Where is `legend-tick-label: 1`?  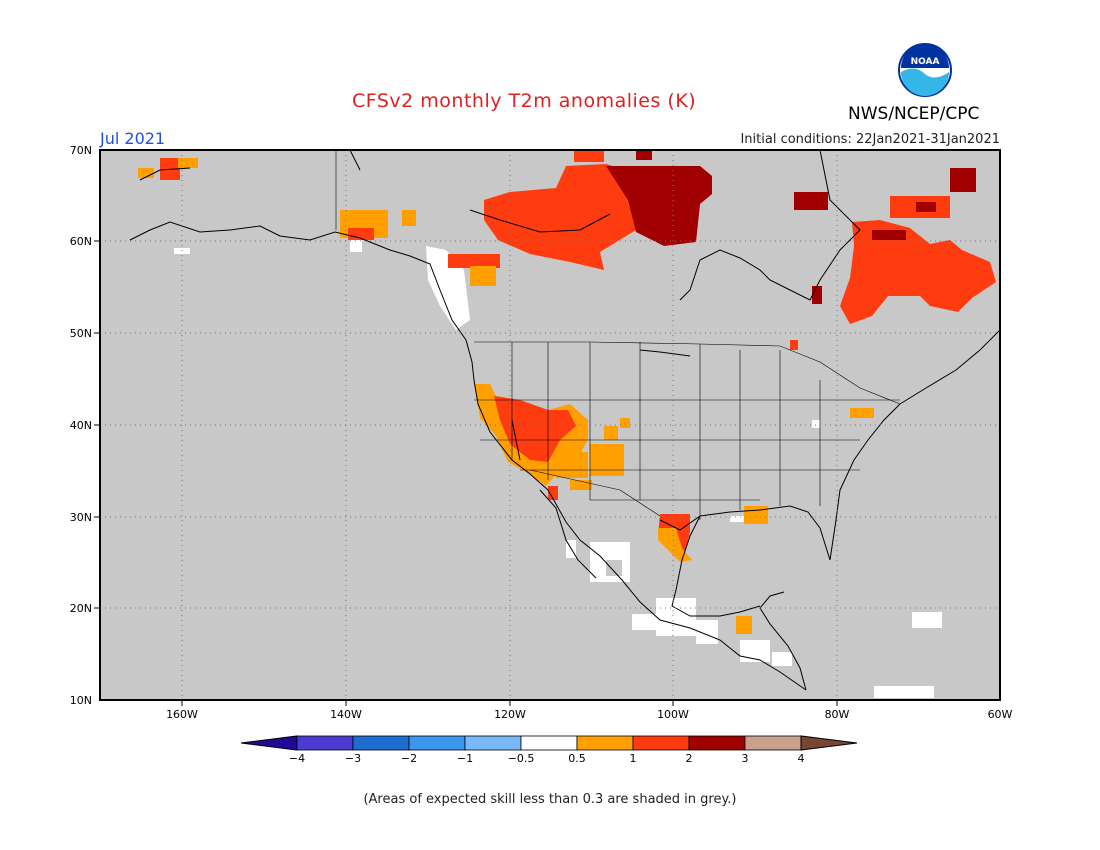
legend-tick-label: 1 is located at coordinates (633, 758).